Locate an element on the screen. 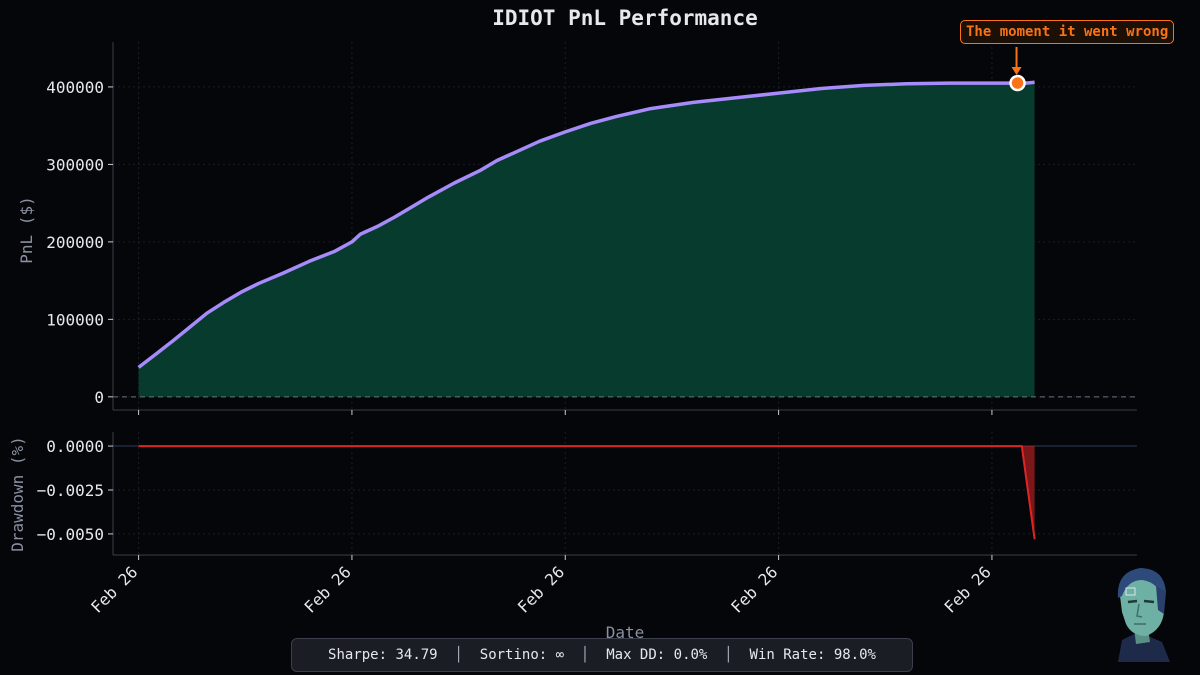  y-tick-label: −0.0050 is located at coordinates (70, 534).